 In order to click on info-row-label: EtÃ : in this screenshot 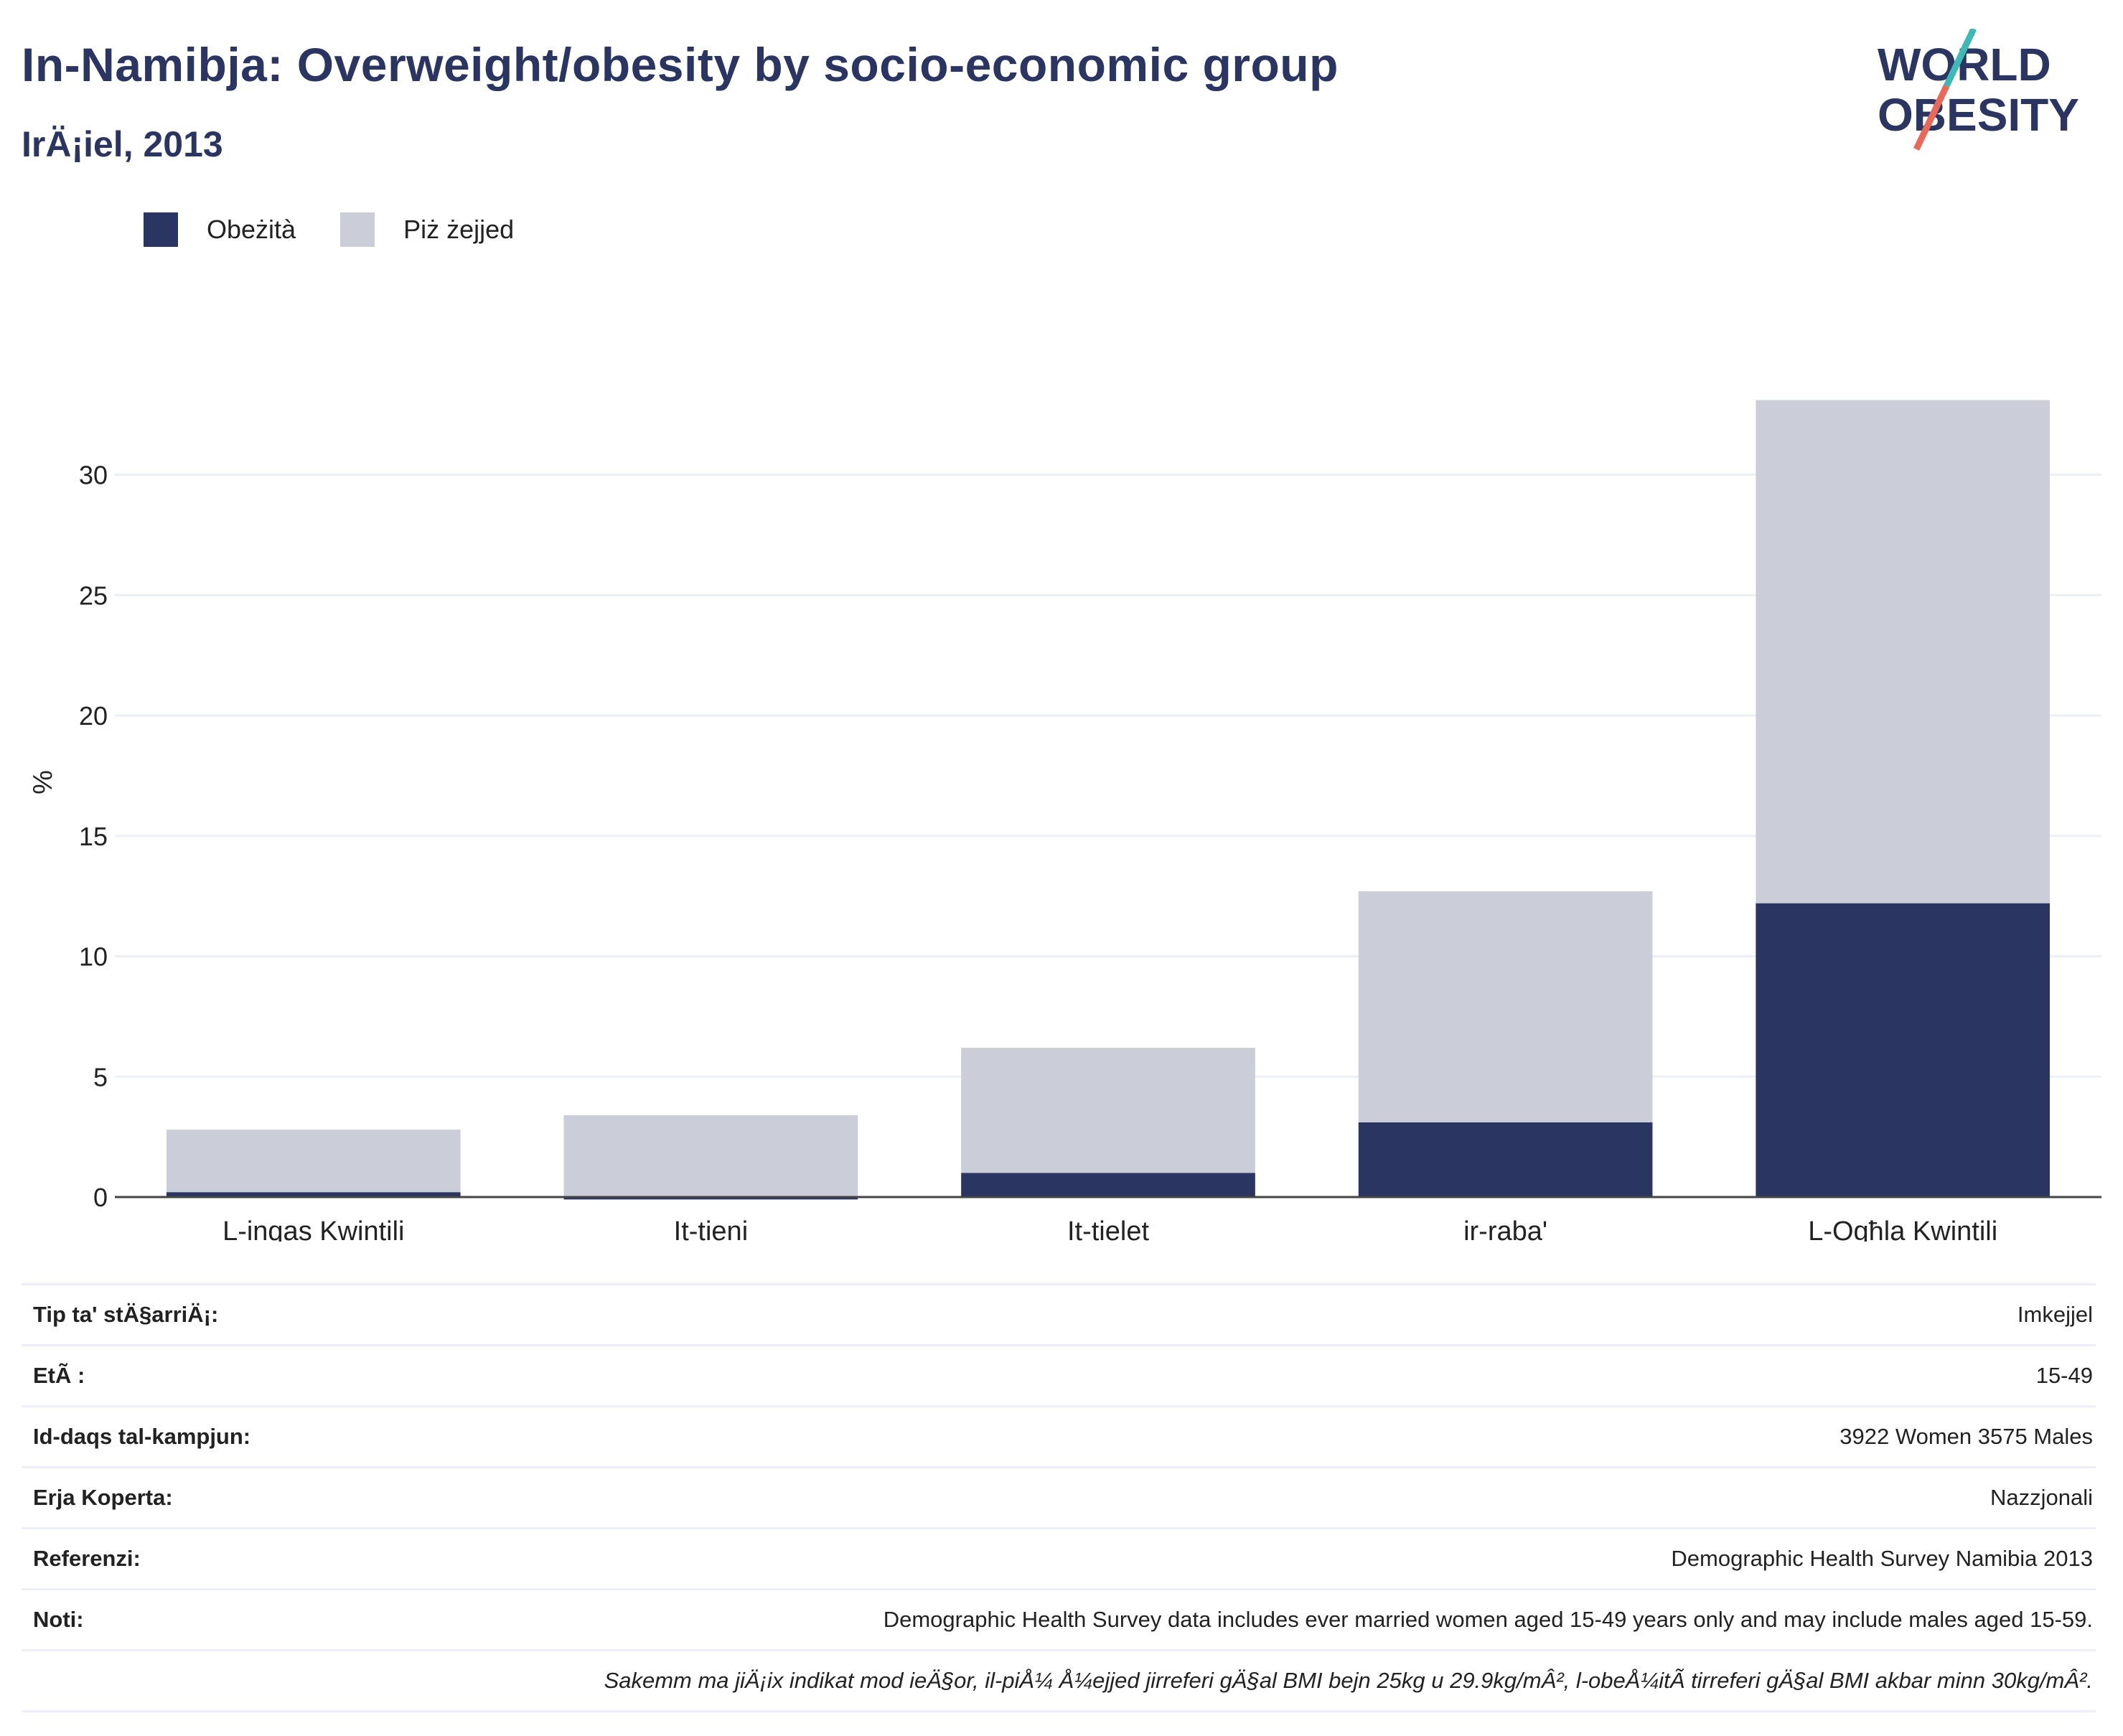, I will do `click(59, 1375)`.